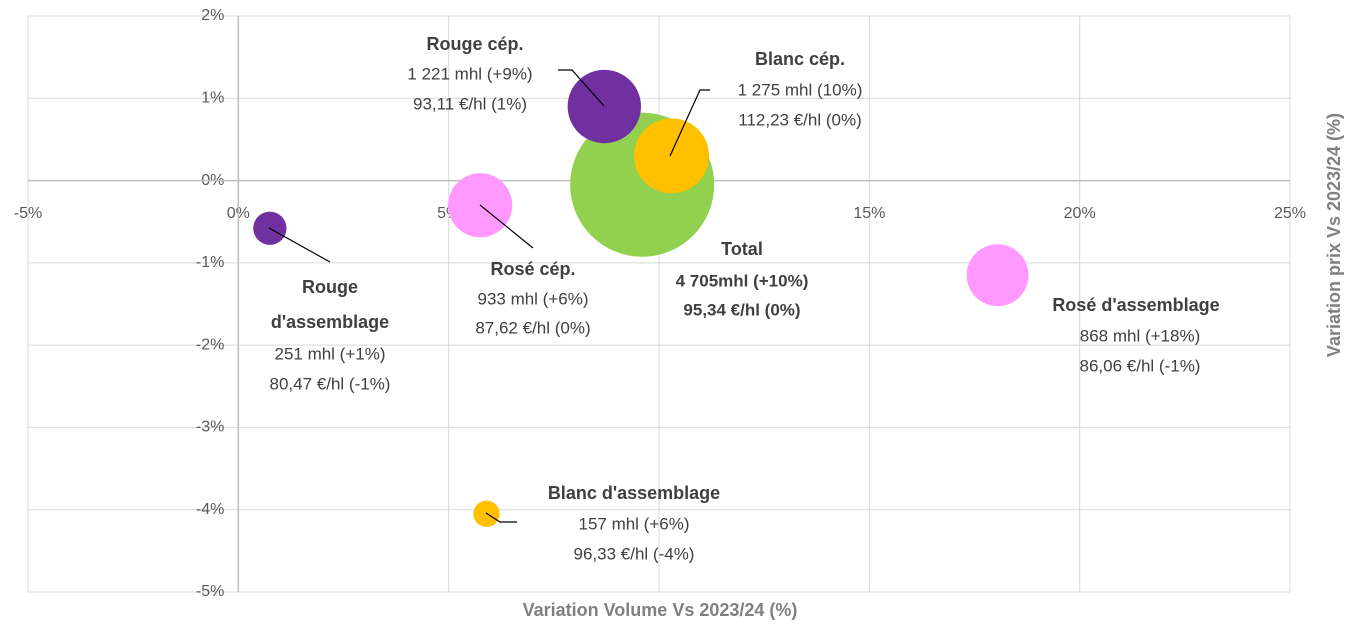 The height and width of the screenshot is (624, 1350). What do you see at coordinates (532, 327) in the screenshot?
I see `price-label: 87,62 €/hl (0%)` at bounding box center [532, 327].